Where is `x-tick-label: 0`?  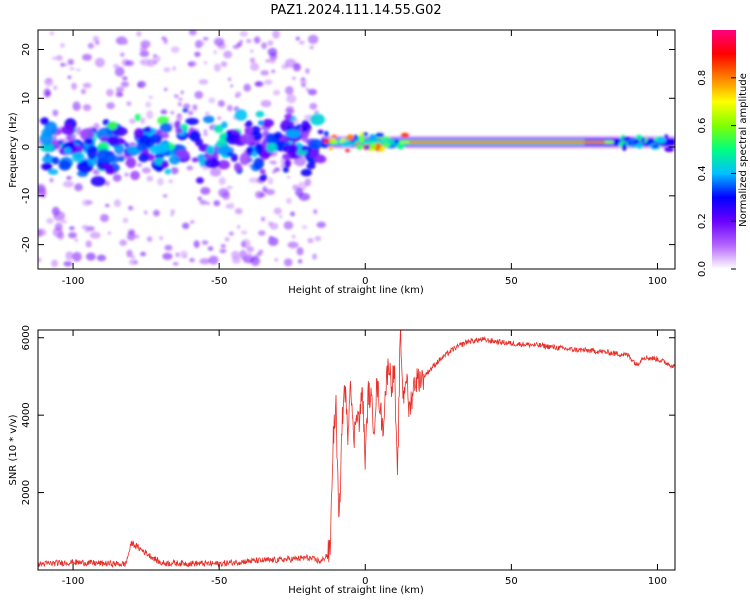
x-tick-label: 0 is located at coordinates (365, 281).